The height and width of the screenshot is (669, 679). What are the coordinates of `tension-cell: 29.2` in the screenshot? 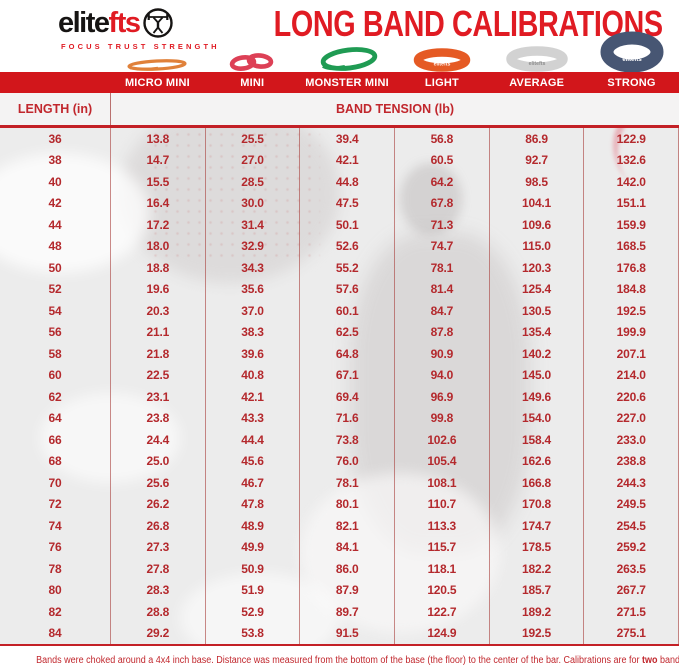 It's located at (157, 633).